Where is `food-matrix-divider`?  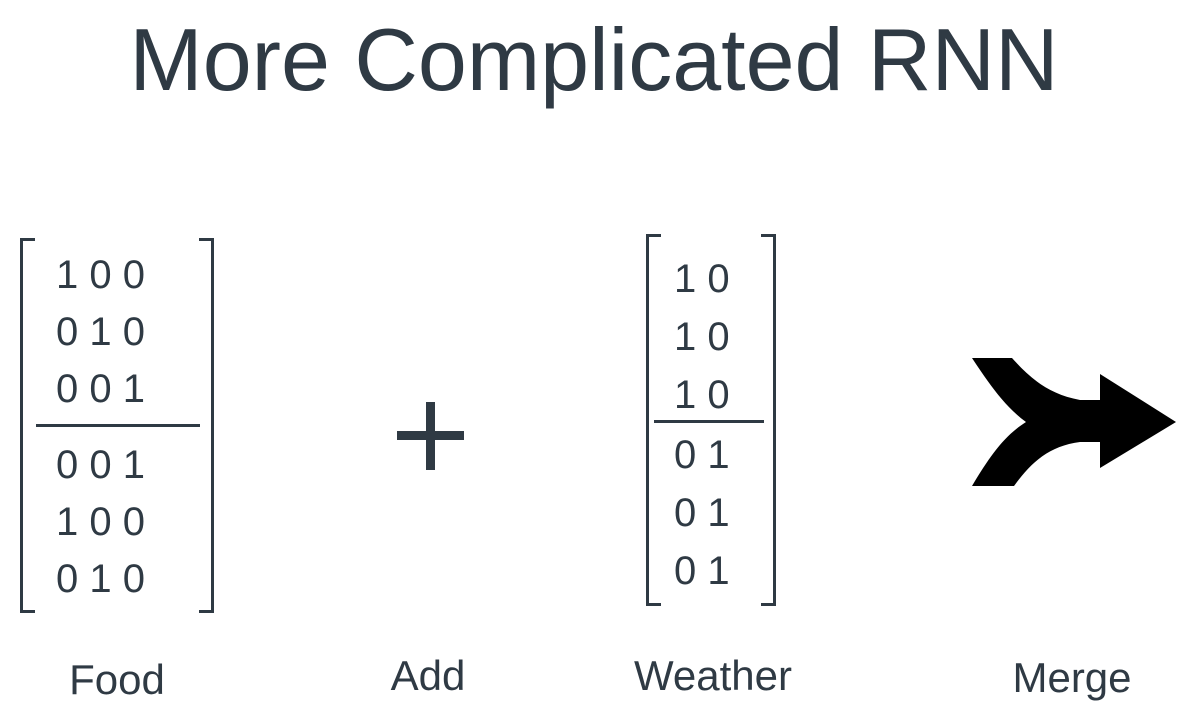
food-matrix-divider is located at coordinates (118, 425).